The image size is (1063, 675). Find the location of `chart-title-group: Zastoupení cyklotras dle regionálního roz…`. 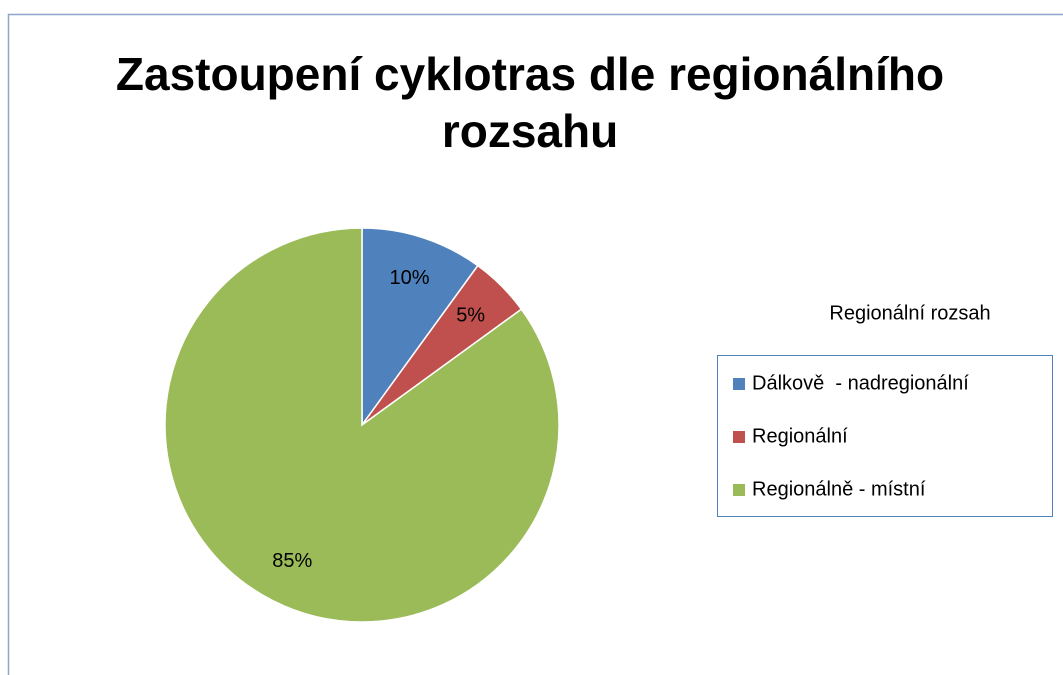

chart-title-group: Zastoupení cyklotras dle regionálního roz… is located at coordinates (530, 102).